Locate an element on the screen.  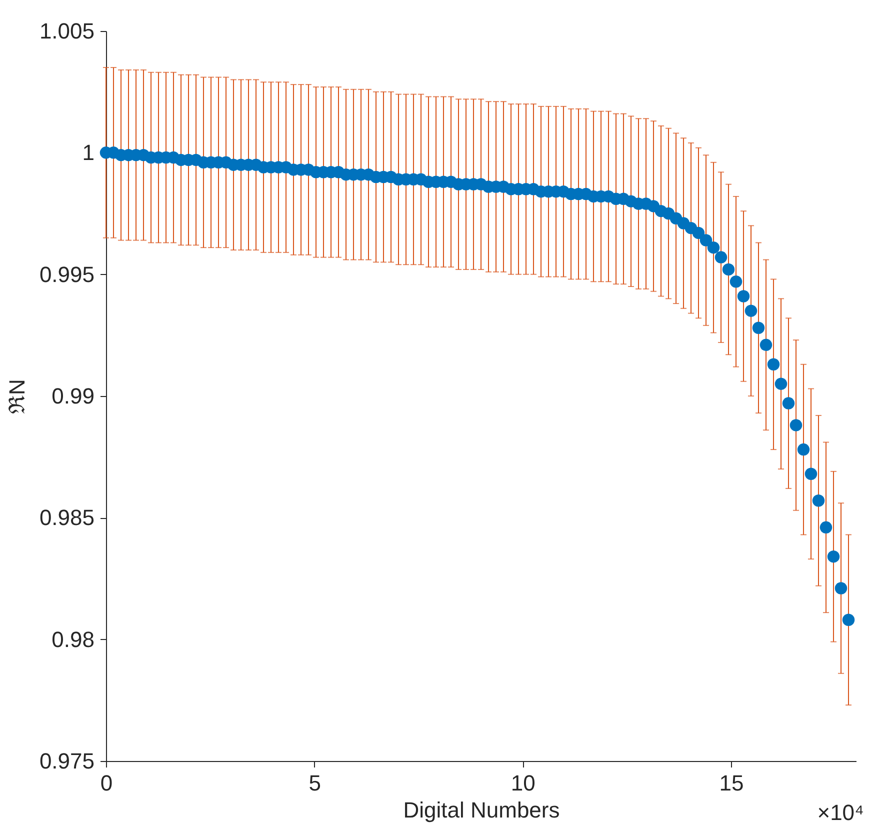
y-tick-label: 0.99 is located at coordinates (73, 396).